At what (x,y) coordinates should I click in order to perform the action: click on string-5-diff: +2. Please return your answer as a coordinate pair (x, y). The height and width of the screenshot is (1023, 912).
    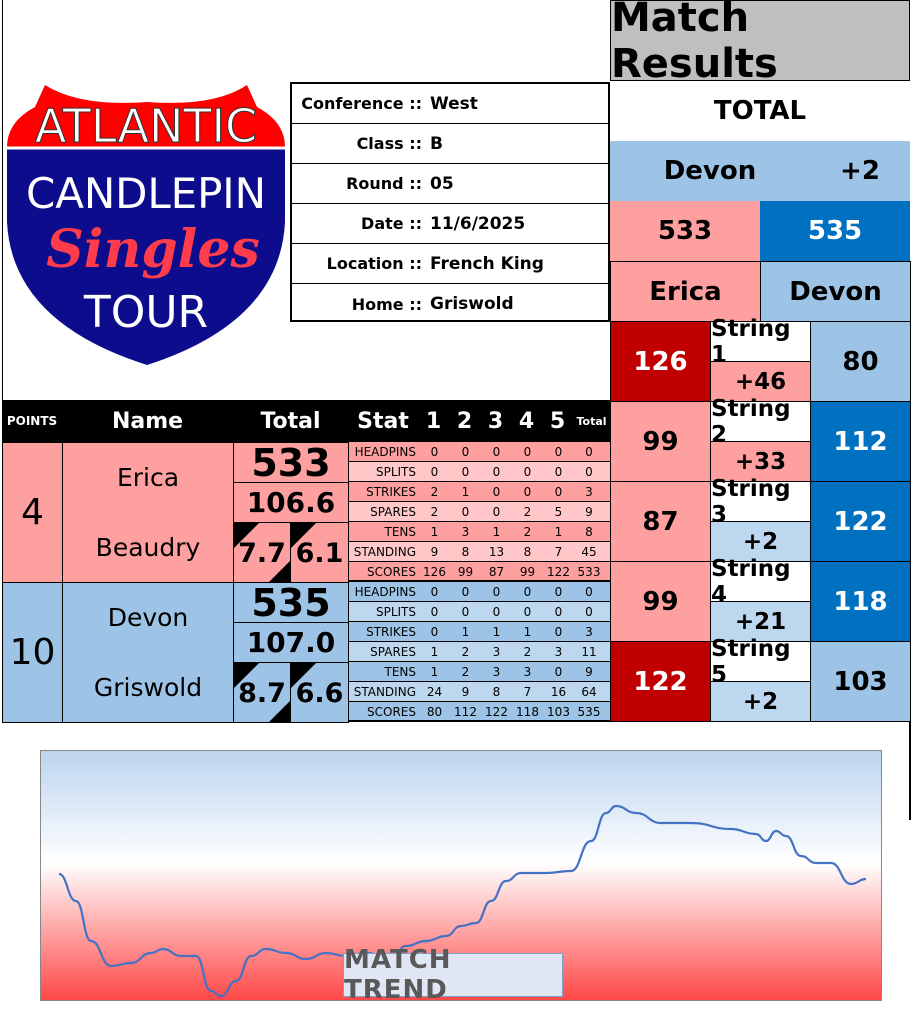
    Looking at the image, I should click on (760, 701).